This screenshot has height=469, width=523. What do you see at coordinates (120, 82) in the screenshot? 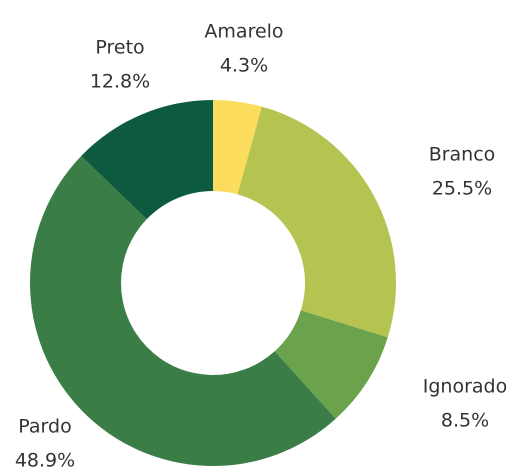
I see `slice-value-label: 12.8%` at bounding box center [120, 82].